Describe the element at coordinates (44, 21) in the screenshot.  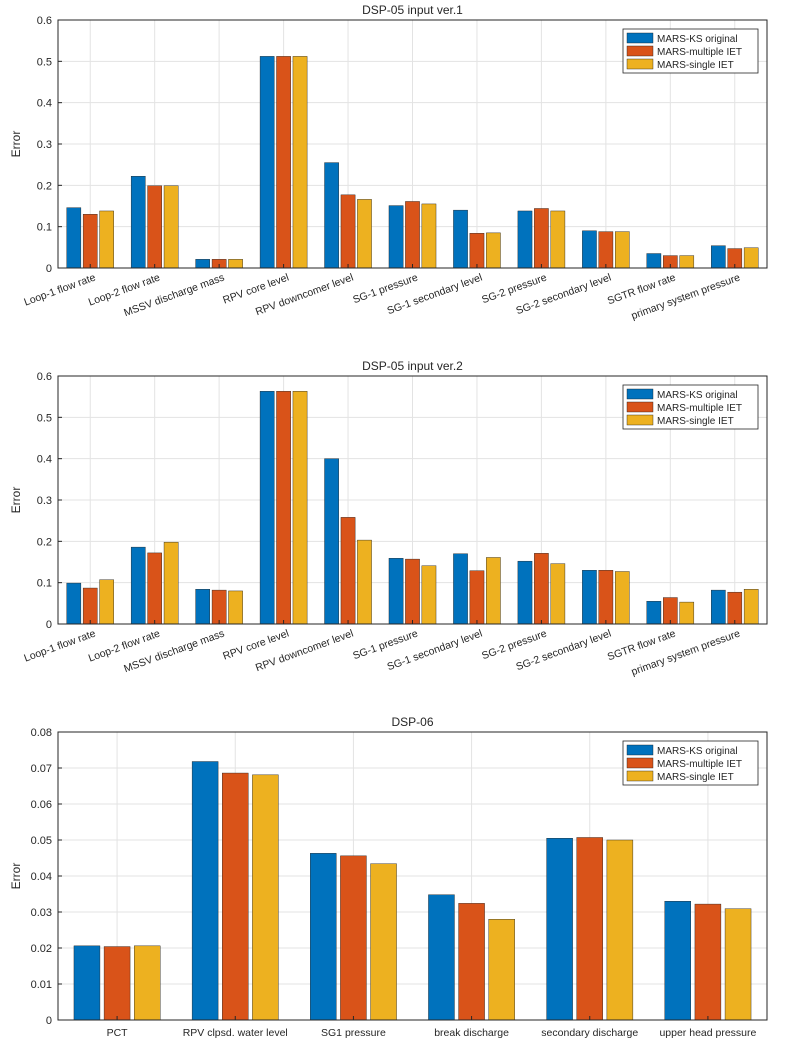
I see `y-tick-label: 0.6` at that location.